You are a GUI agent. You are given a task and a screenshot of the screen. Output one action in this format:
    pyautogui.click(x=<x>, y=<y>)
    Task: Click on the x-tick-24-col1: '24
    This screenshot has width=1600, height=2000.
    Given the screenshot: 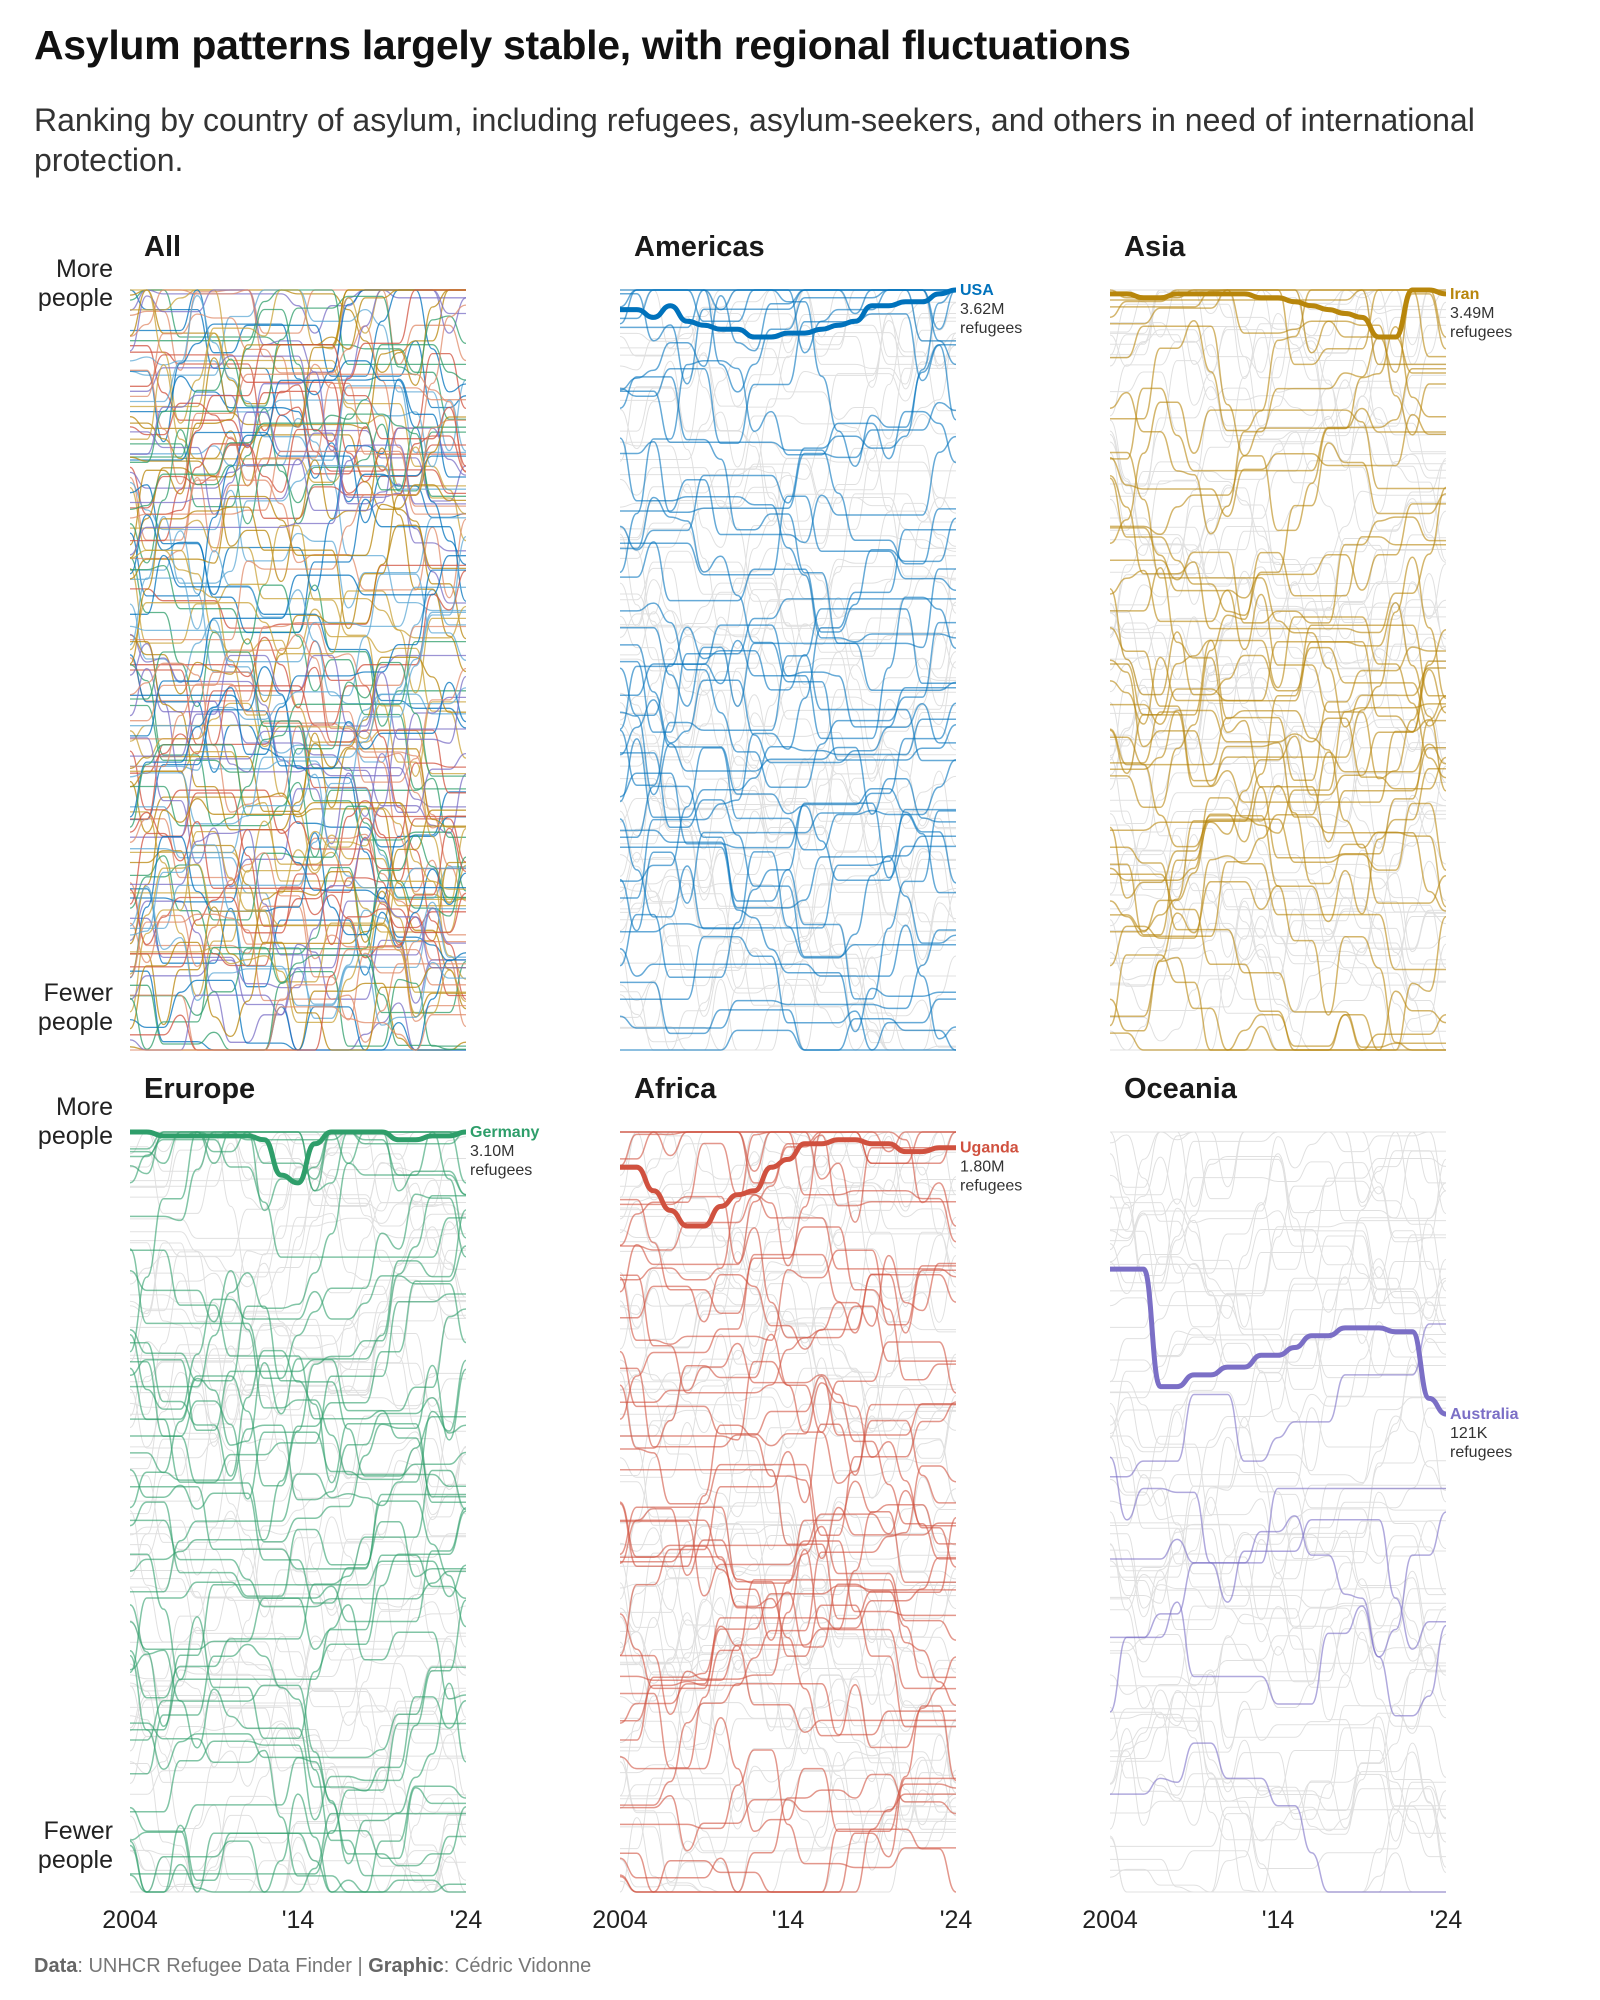 What is the action you would take?
    pyautogui.click(x=466, y=1920)
    